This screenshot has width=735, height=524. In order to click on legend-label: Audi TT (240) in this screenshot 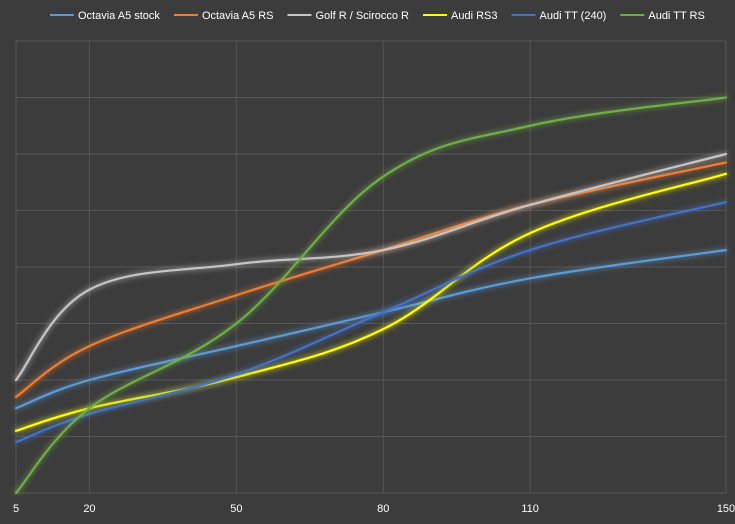, I will do `click(573, 16)`.